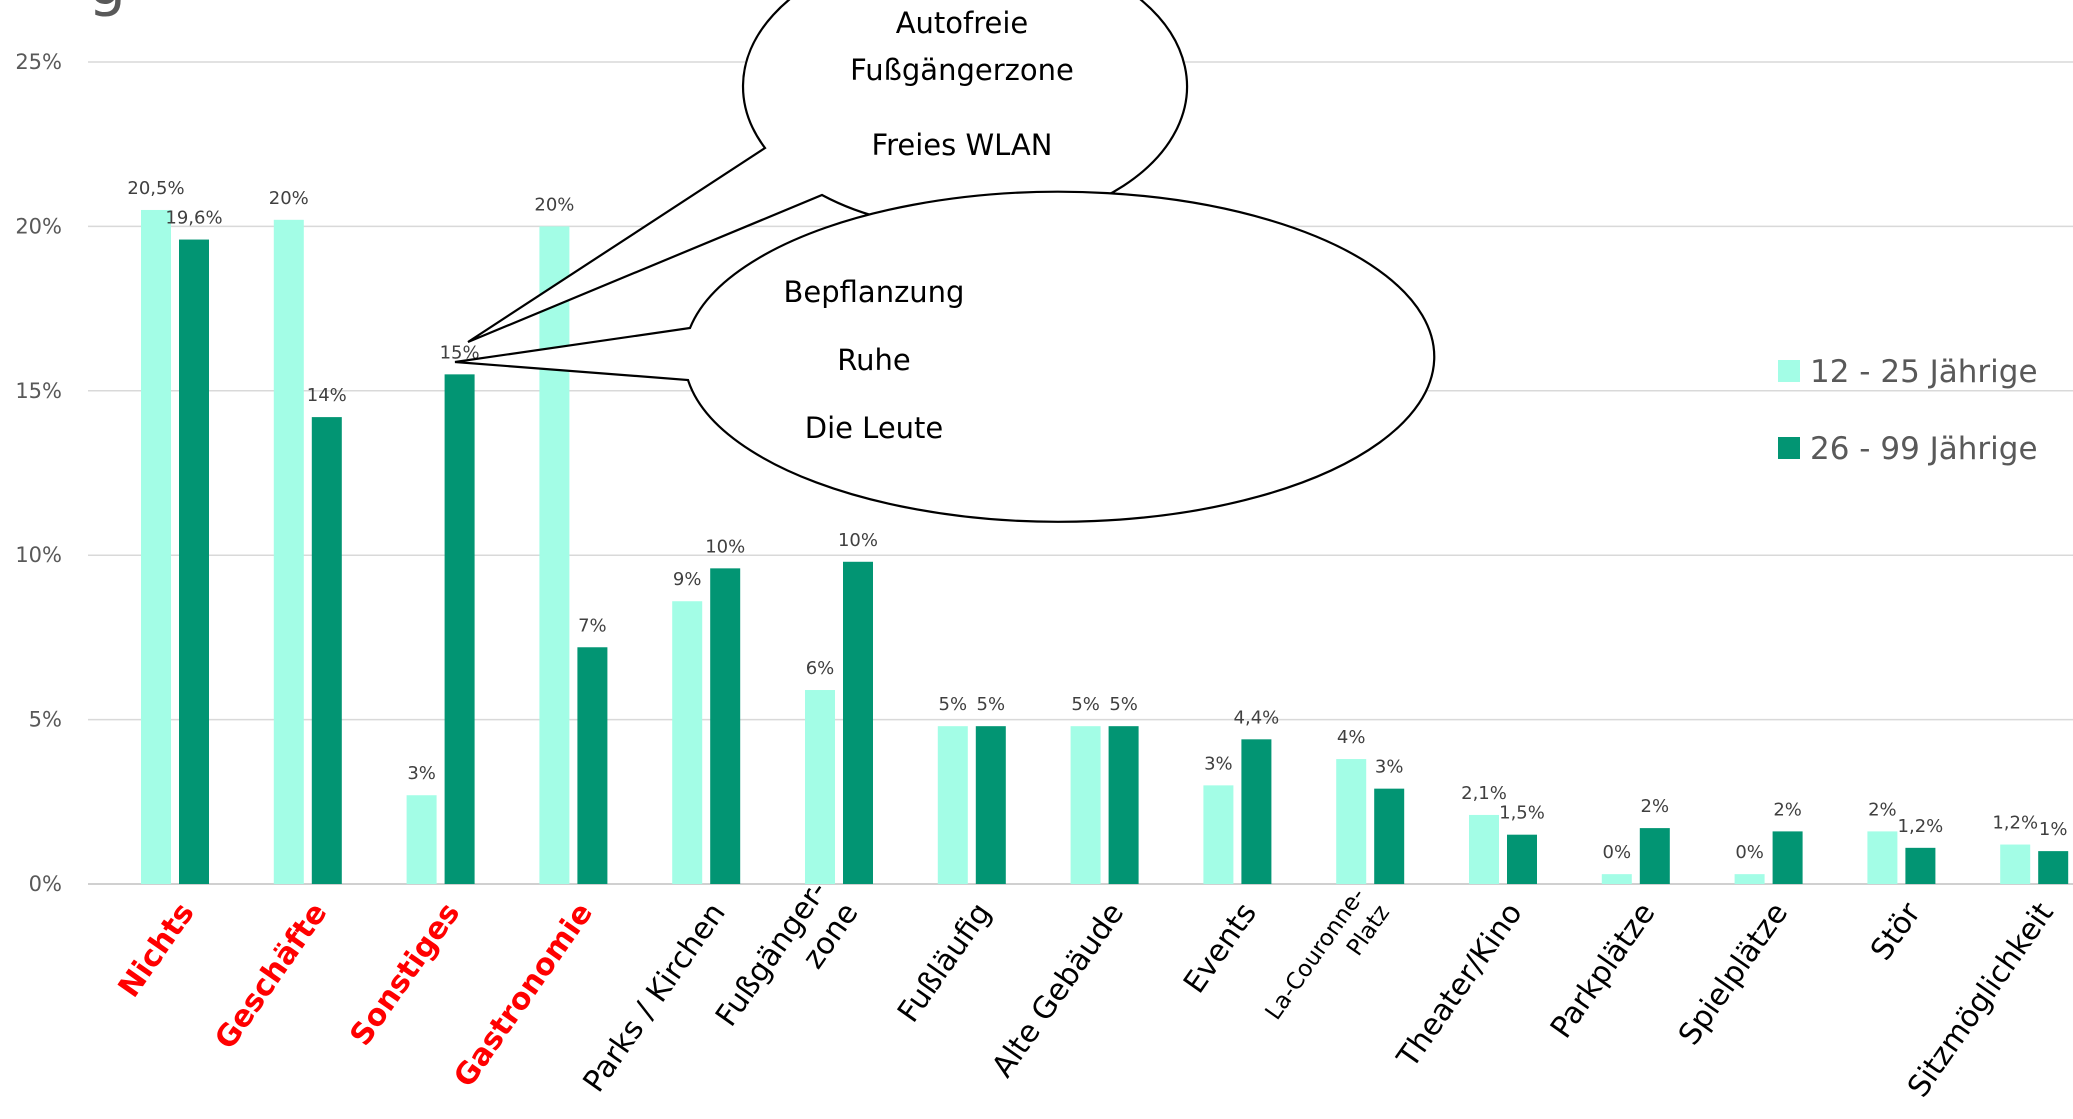  I want to click on speech-bubble-1-line-3: Freies WLAN, so click(962, 145).